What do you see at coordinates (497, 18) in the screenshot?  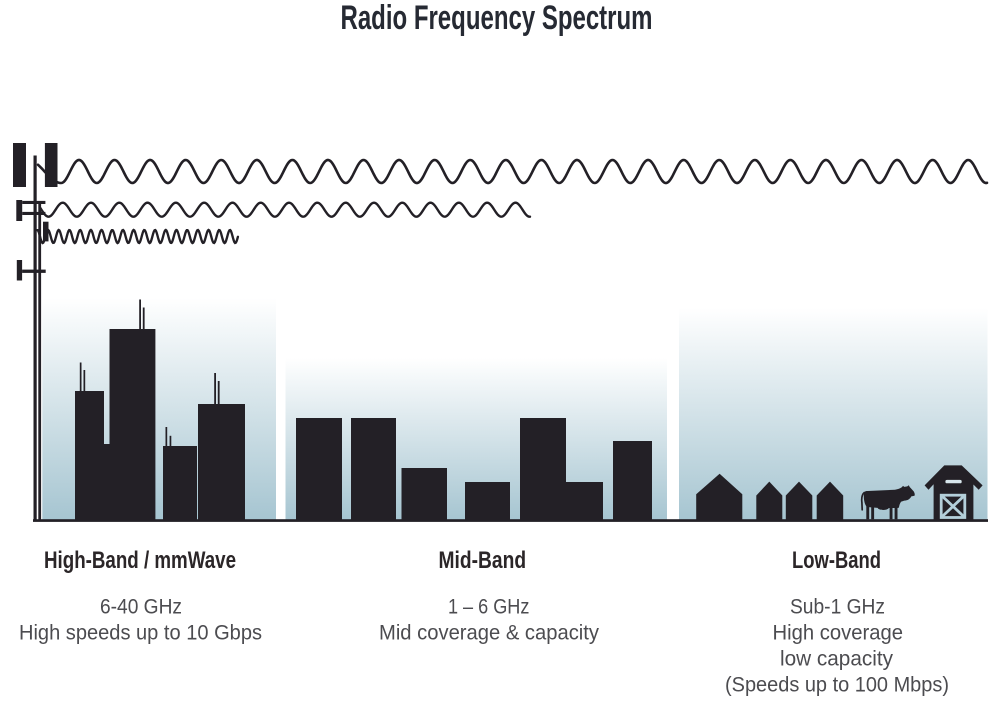 I see `svg-text: Radio Frequency Spectrum` at bounding box center [497, 18].